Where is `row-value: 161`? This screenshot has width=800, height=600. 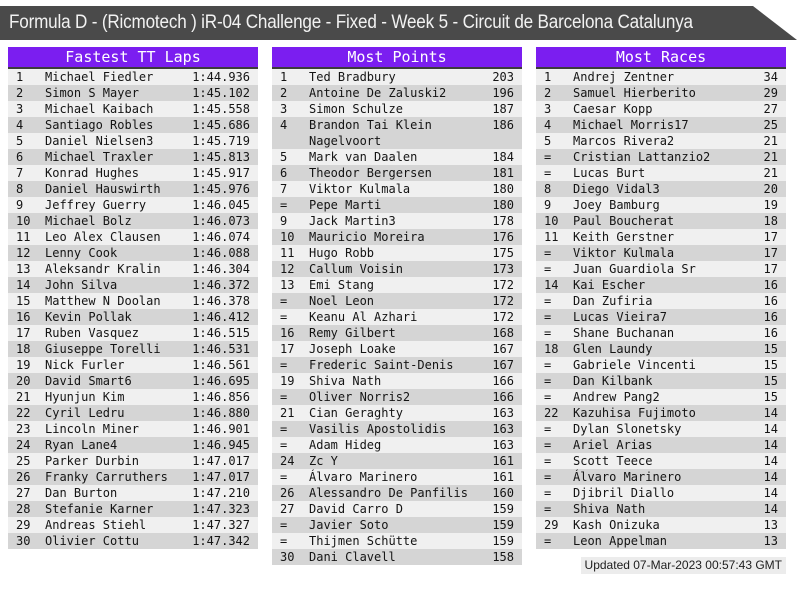 row-value: 161 is located at coordinates (503, 477).